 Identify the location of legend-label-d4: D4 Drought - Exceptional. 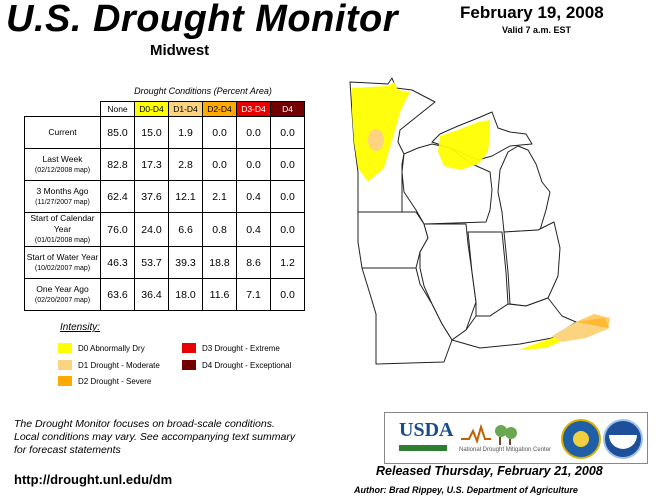
(247, 365).